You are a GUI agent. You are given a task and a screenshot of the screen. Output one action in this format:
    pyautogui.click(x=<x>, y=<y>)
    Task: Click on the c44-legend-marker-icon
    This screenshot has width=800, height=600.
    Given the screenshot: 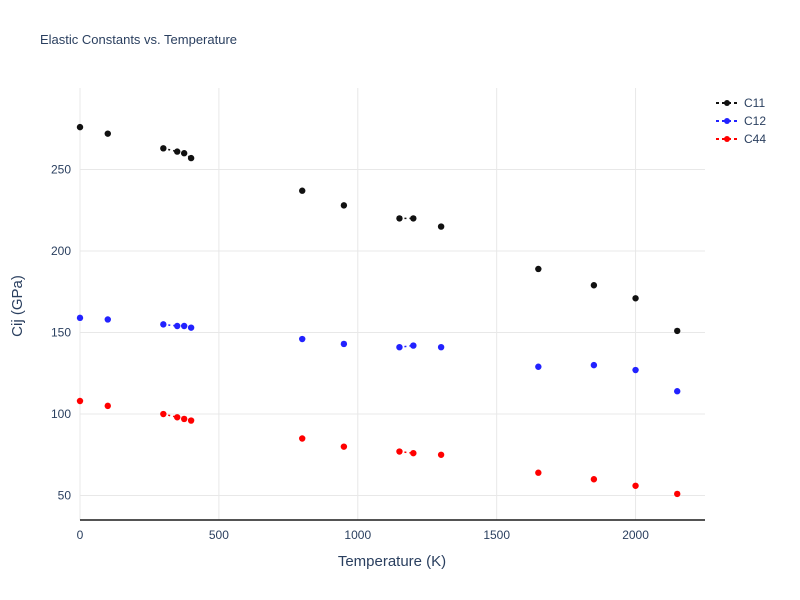 What is the action you would take?
    pyautogui.click(x=727, y=139)
    